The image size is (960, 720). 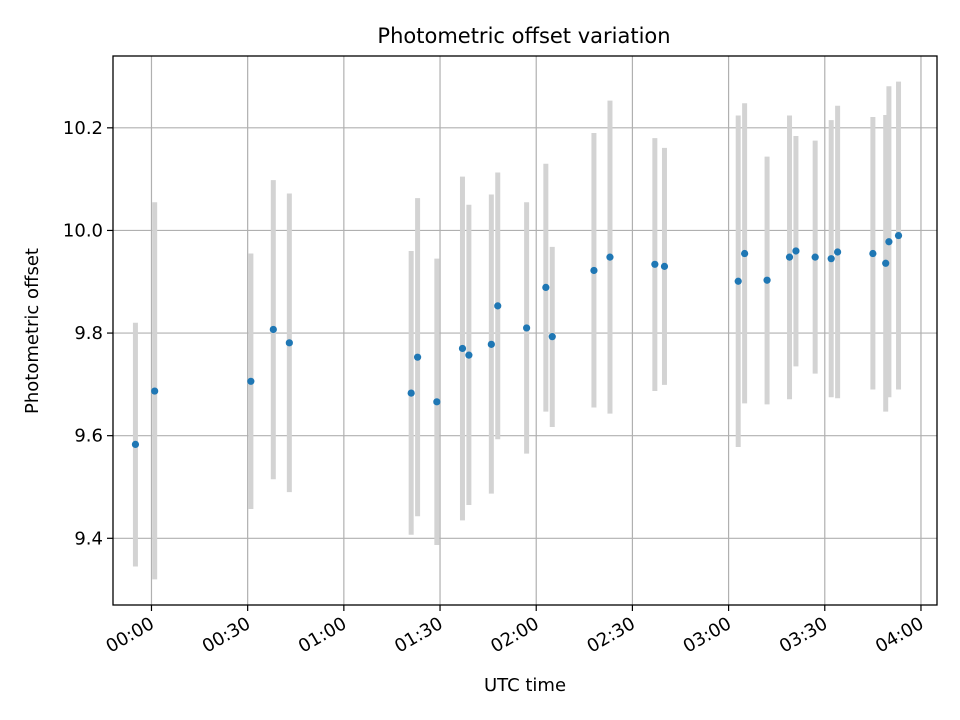 What do you see at coordinates (525, 685) in the screenshot?
I see `x-axis-label: UTC time` at bounding box center [525, 685].